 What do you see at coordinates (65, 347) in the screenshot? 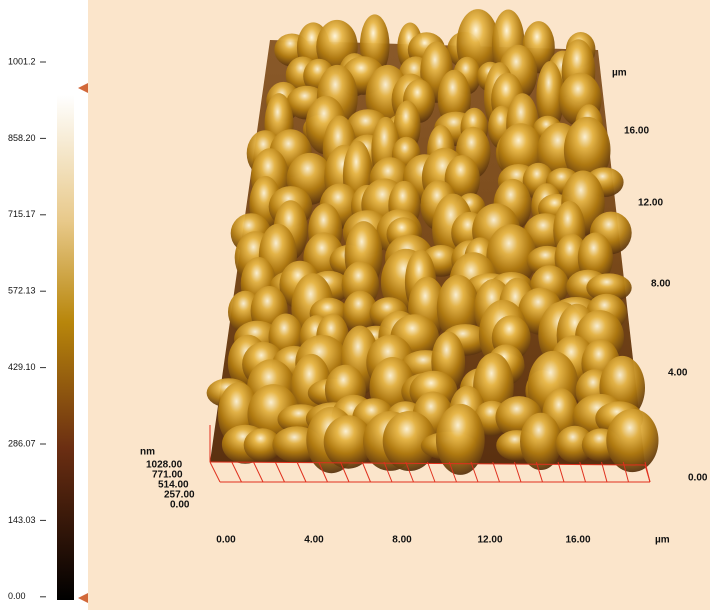
I see `colorbar` at bounding box center [65, 347].